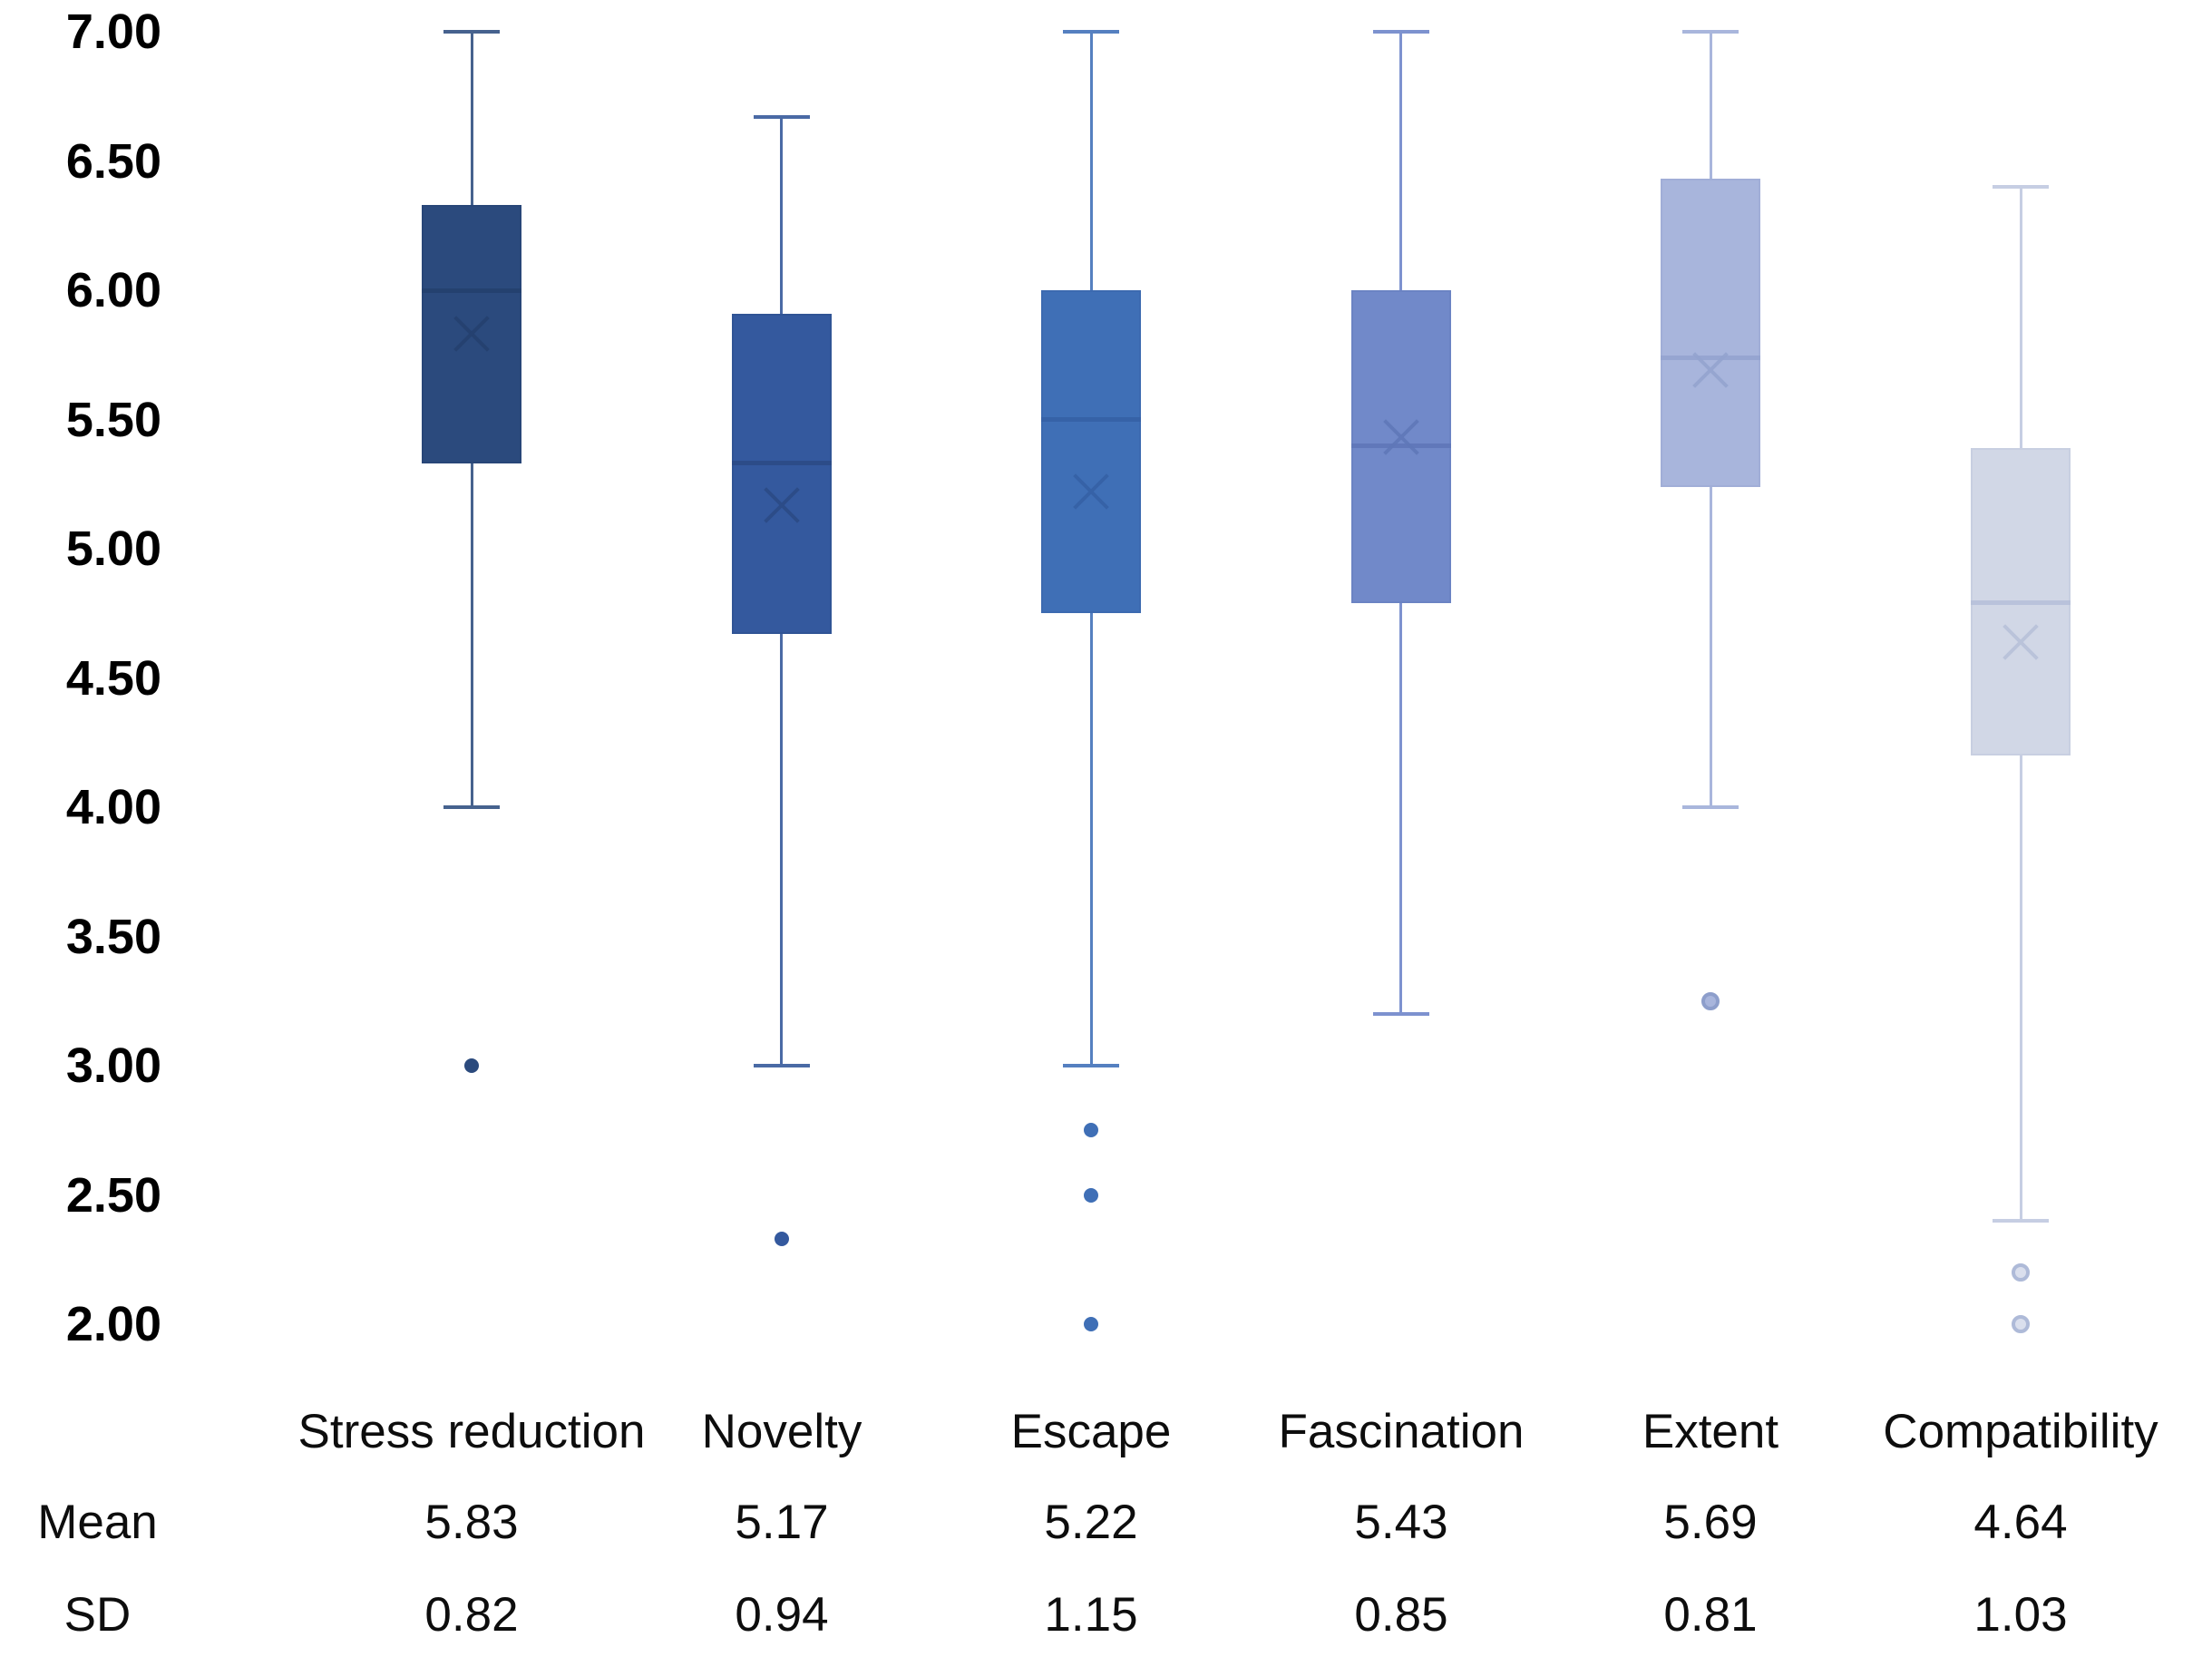 This screenshot has width=2212, height=1657. I want to click on sd-value: 1.03, so click(2021, 1614).